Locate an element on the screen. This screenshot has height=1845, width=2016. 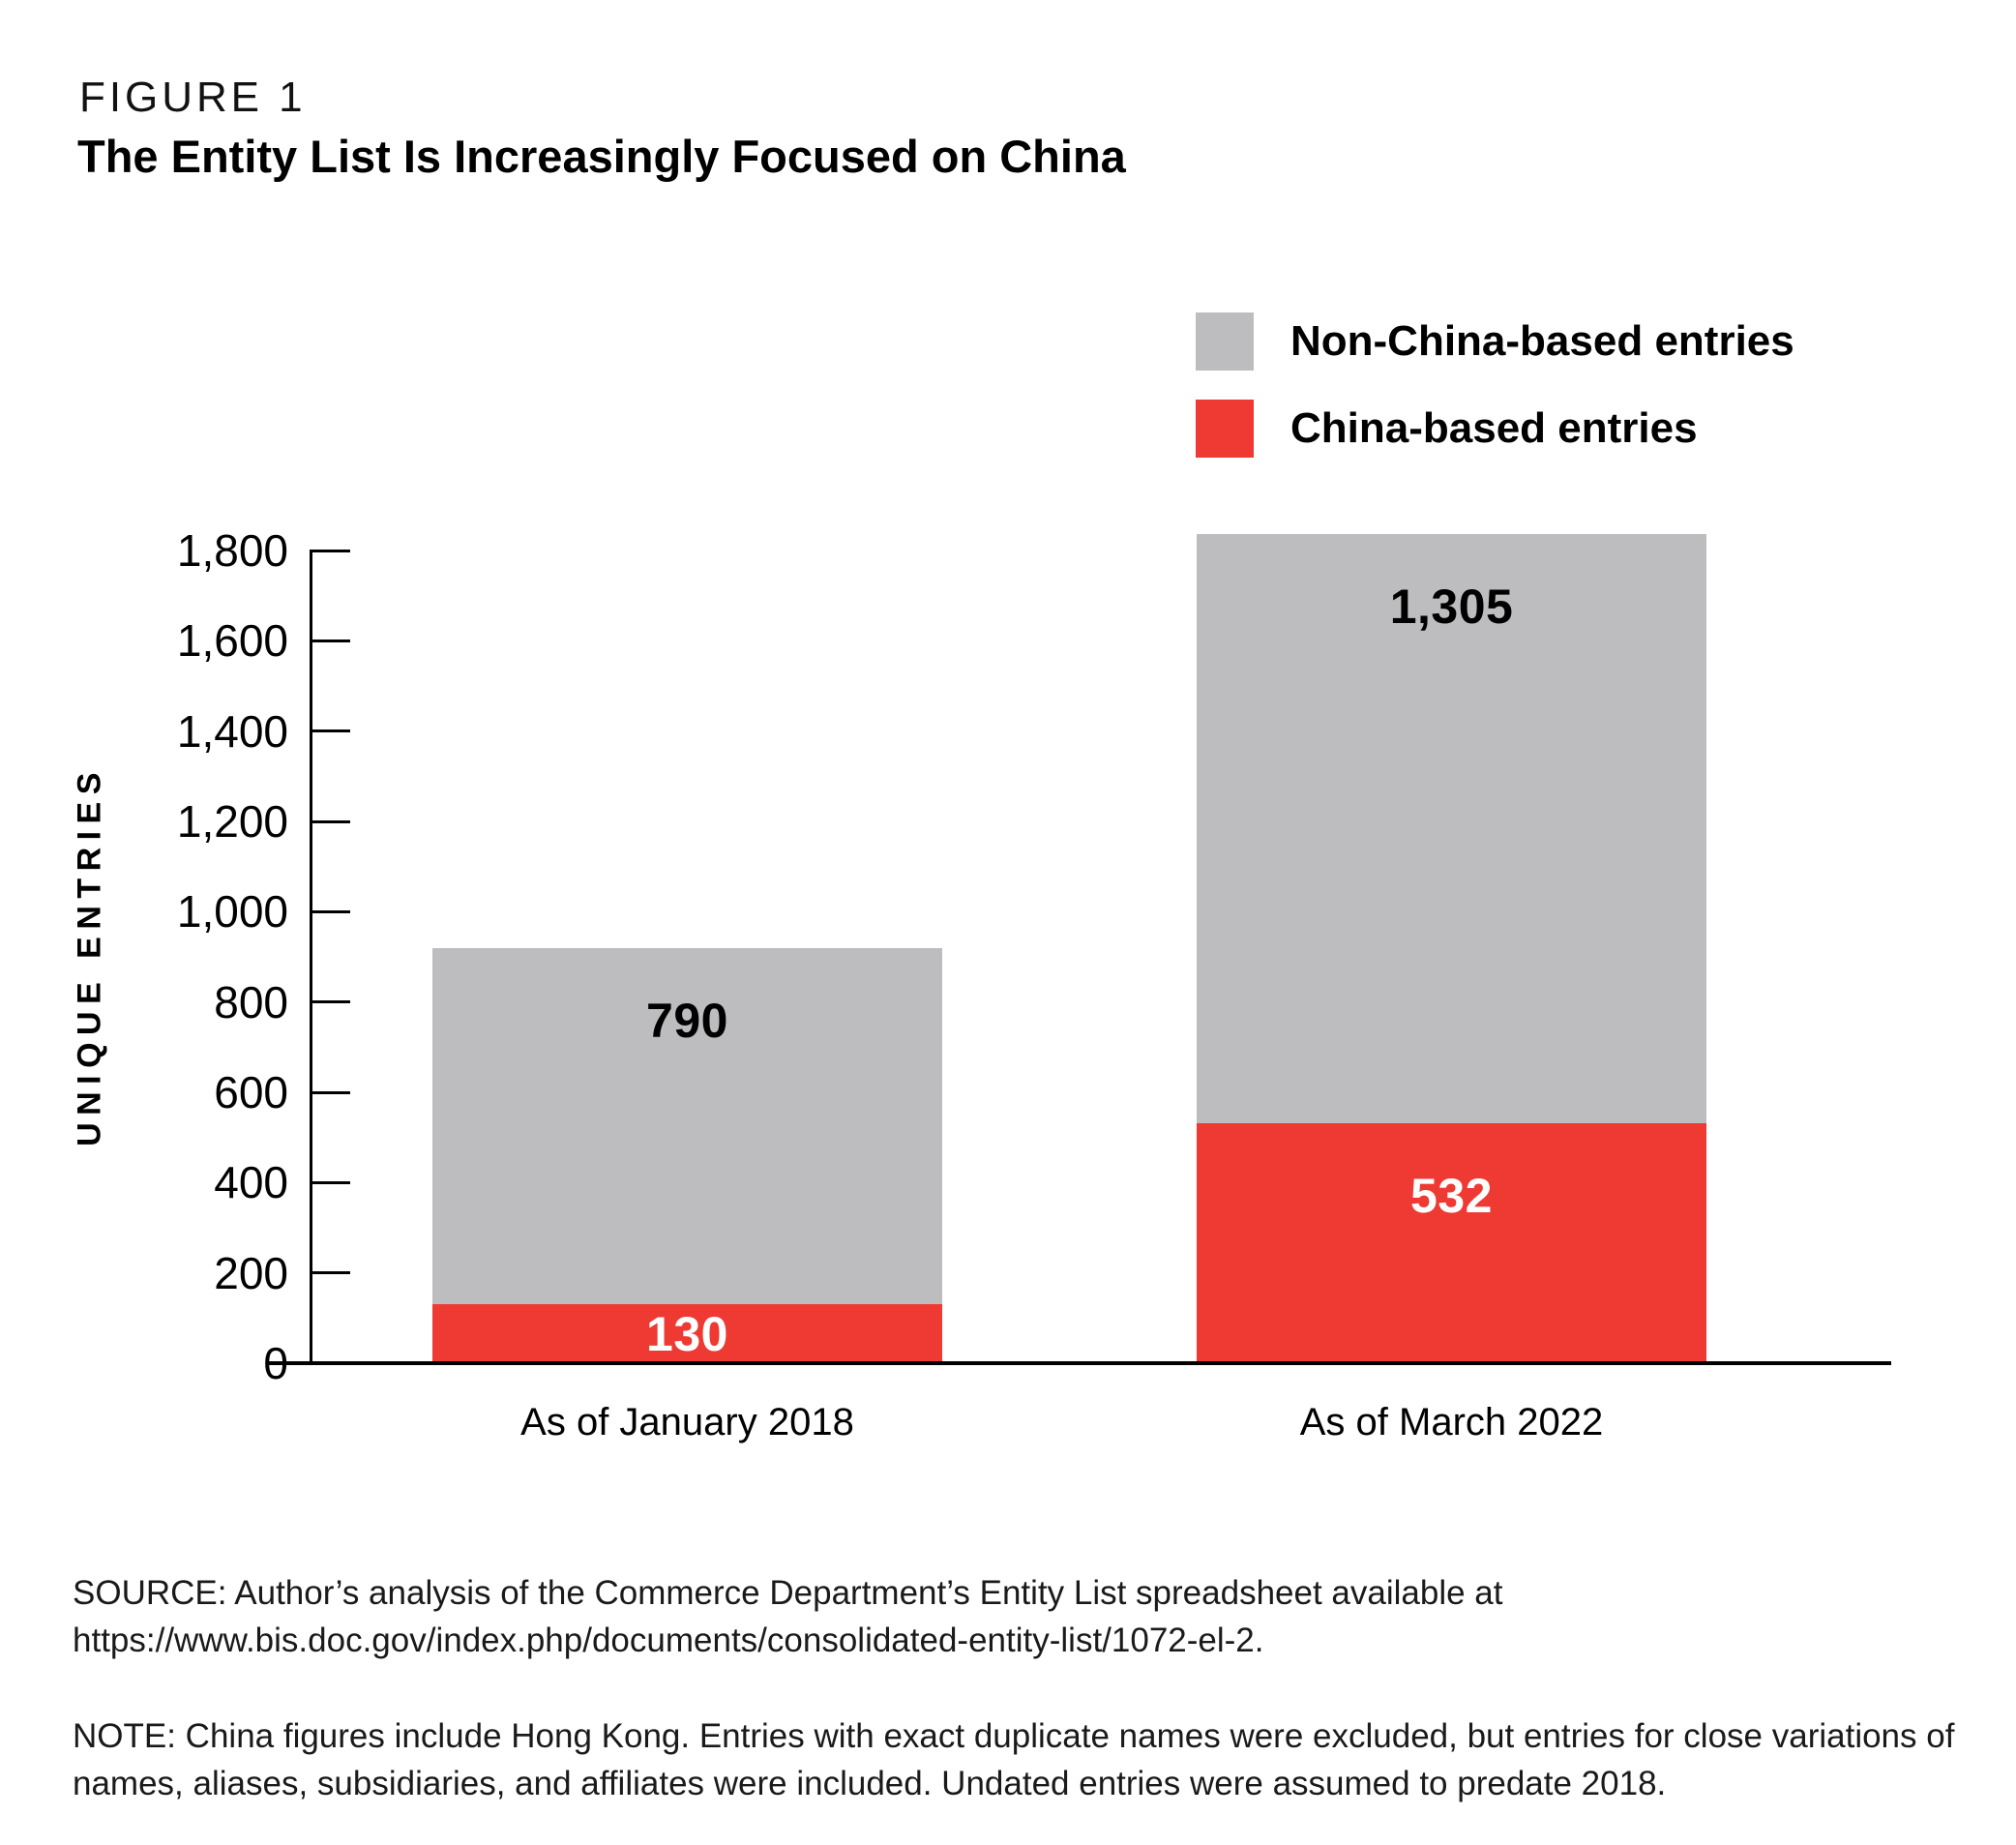
segment-china-2022: 532 is located at coordinates (1451, 1242).